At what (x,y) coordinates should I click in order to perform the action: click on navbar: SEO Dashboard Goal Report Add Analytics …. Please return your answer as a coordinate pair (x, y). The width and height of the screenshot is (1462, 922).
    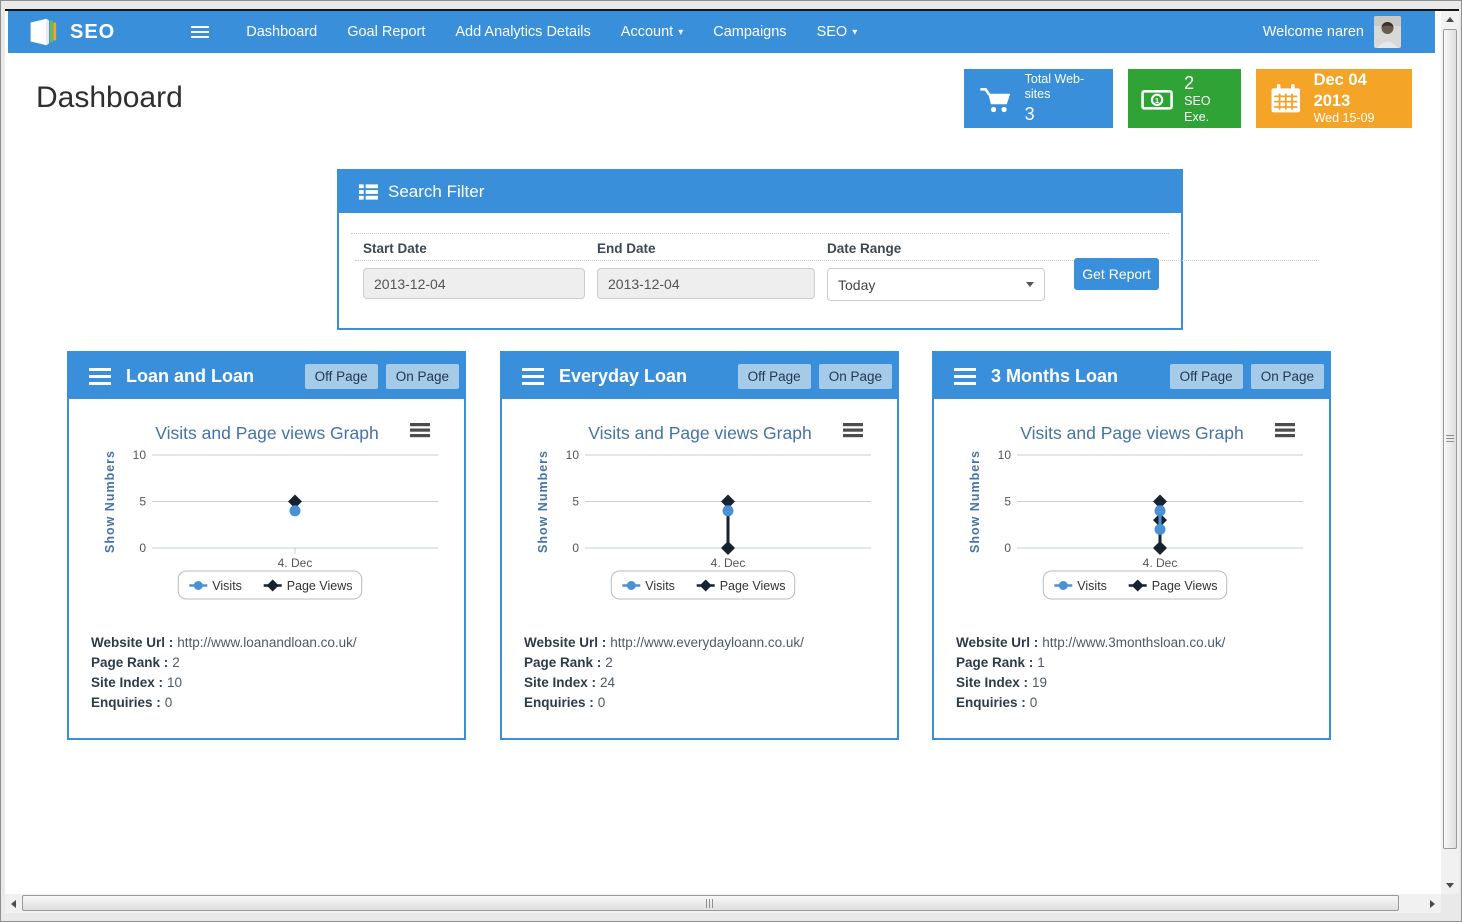
    Looking at the image, I should click on (721, 32).